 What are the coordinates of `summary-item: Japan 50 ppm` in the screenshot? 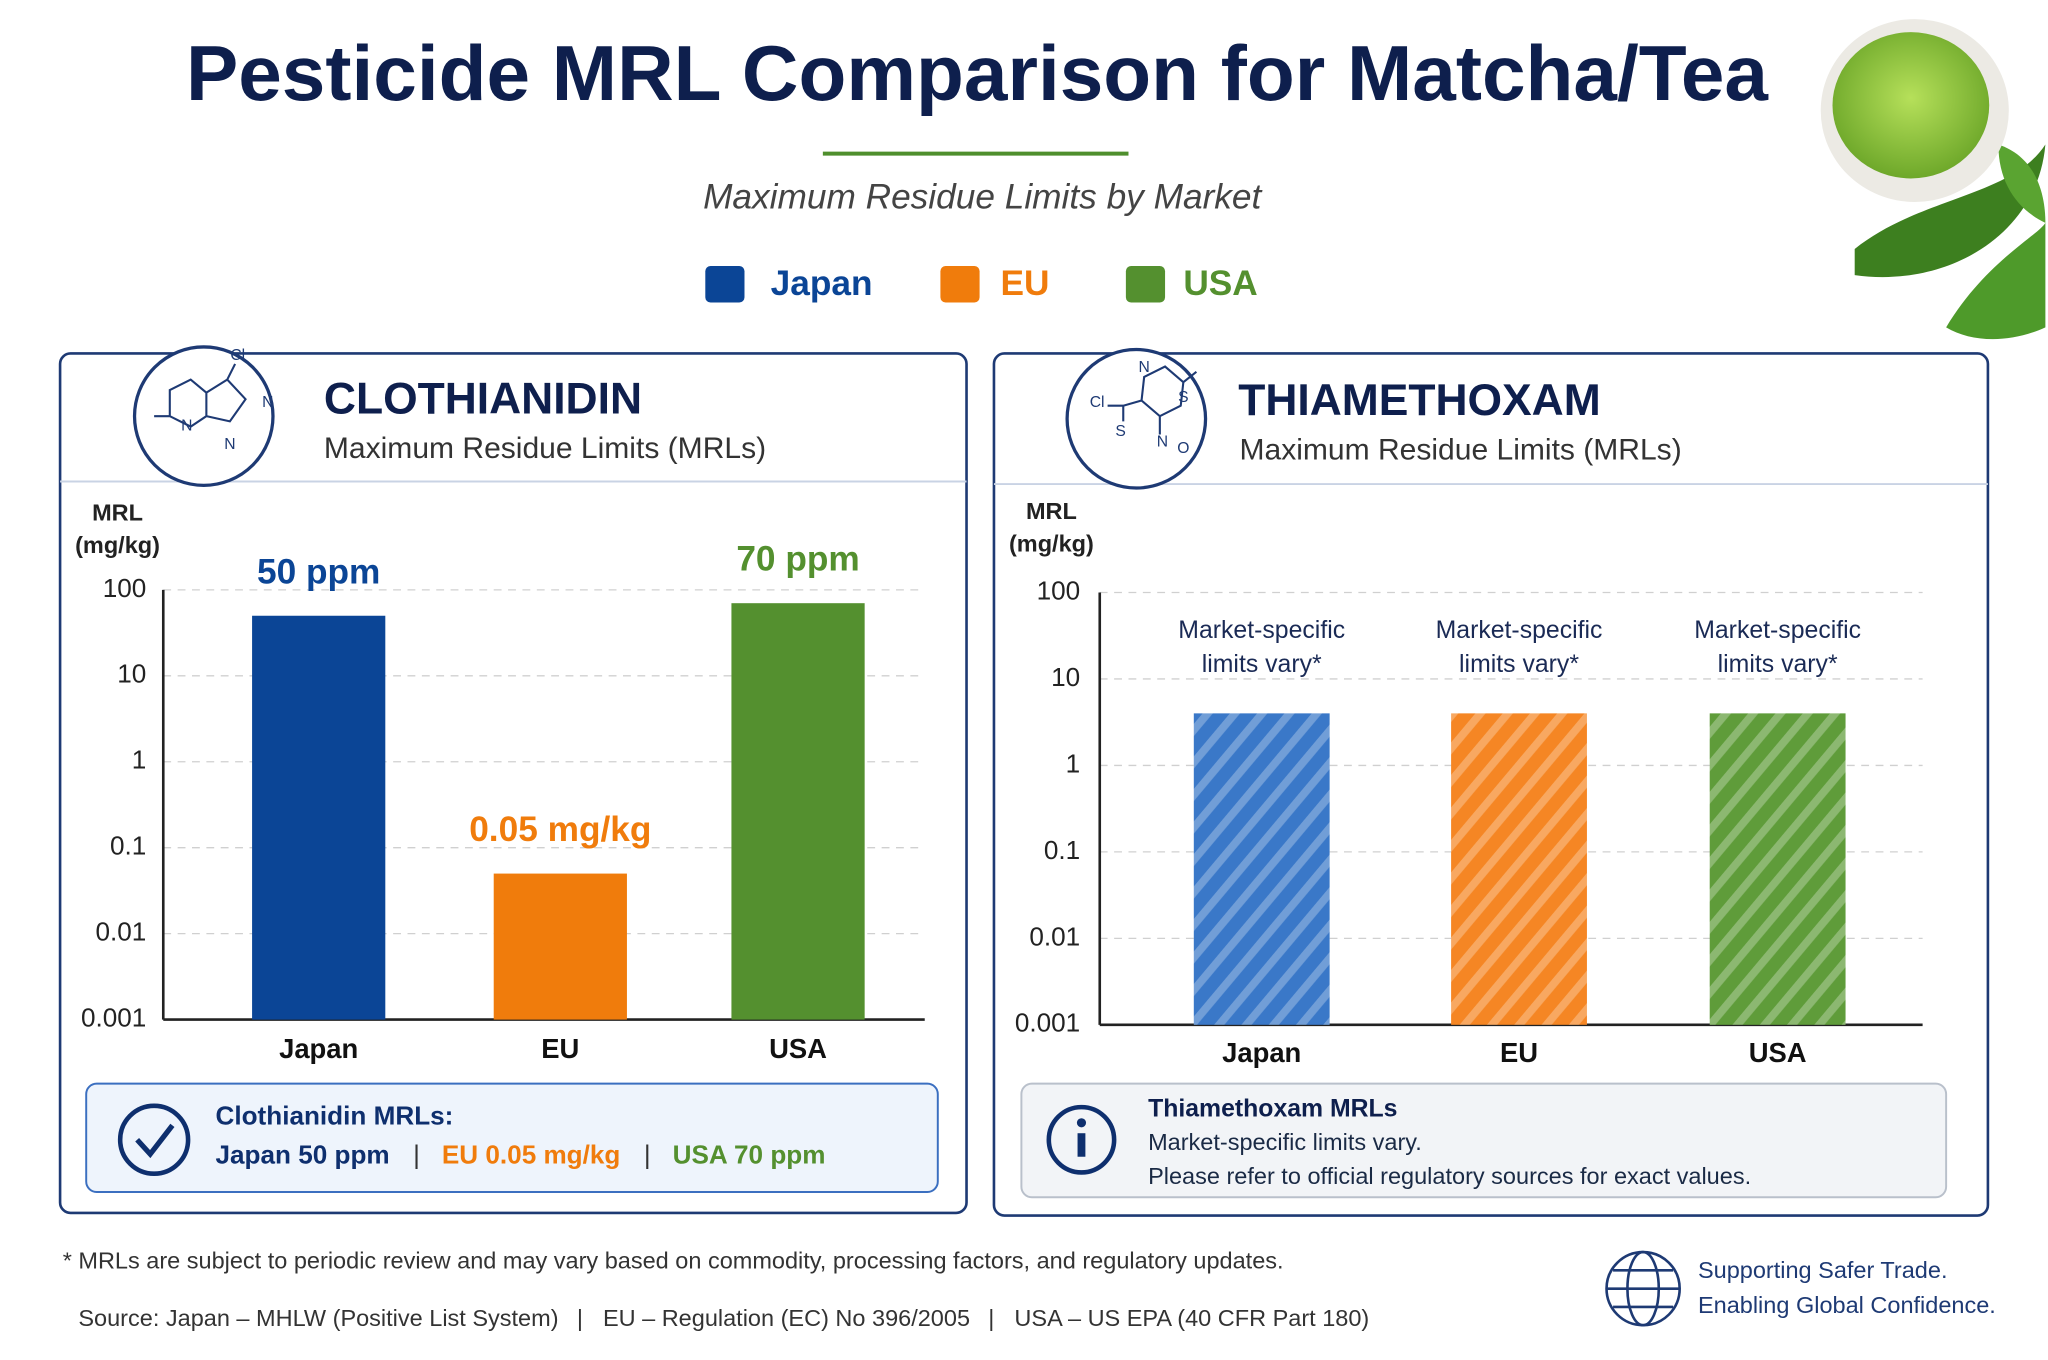 It's located at (303, 1155).